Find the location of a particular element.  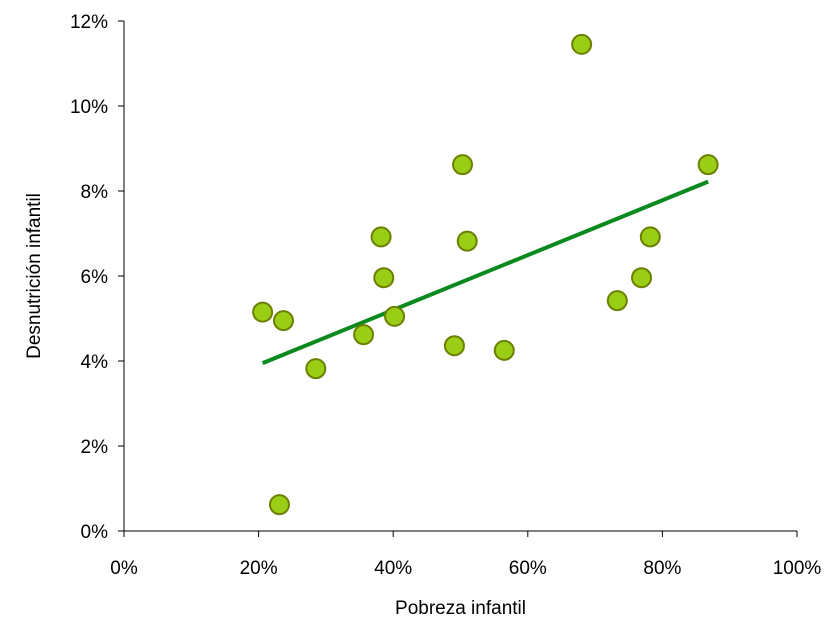

y-tick-label: 4% is located at coordinates (95, 362).